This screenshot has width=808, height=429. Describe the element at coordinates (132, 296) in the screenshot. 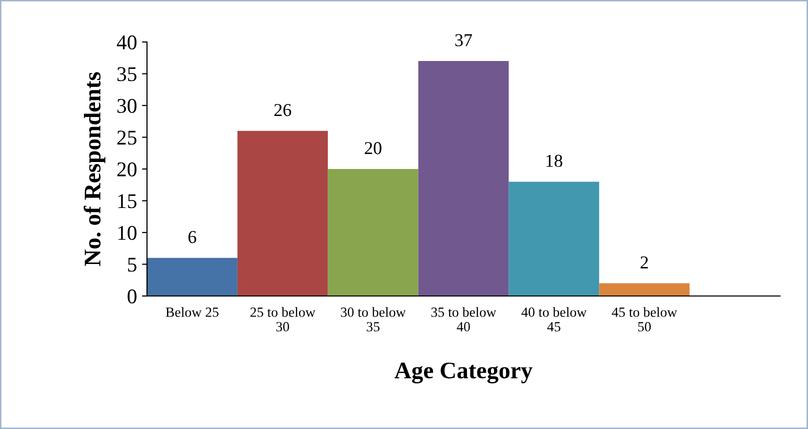

I see `y-tick-label: 0` at that location.